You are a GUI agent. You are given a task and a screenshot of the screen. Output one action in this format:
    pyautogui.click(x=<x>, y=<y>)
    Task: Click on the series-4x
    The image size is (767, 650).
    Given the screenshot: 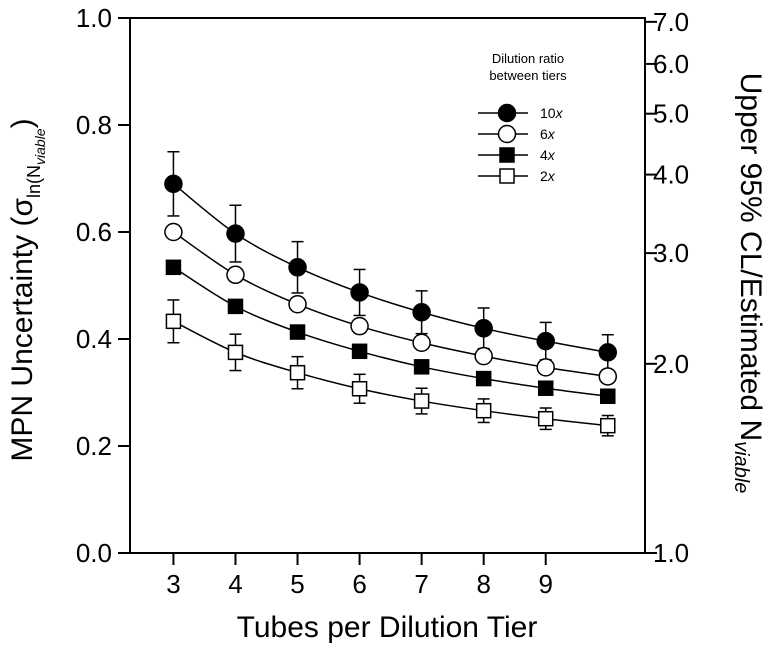 What is the action you would take?
    pyautogui.click(x=390, y=331)
    